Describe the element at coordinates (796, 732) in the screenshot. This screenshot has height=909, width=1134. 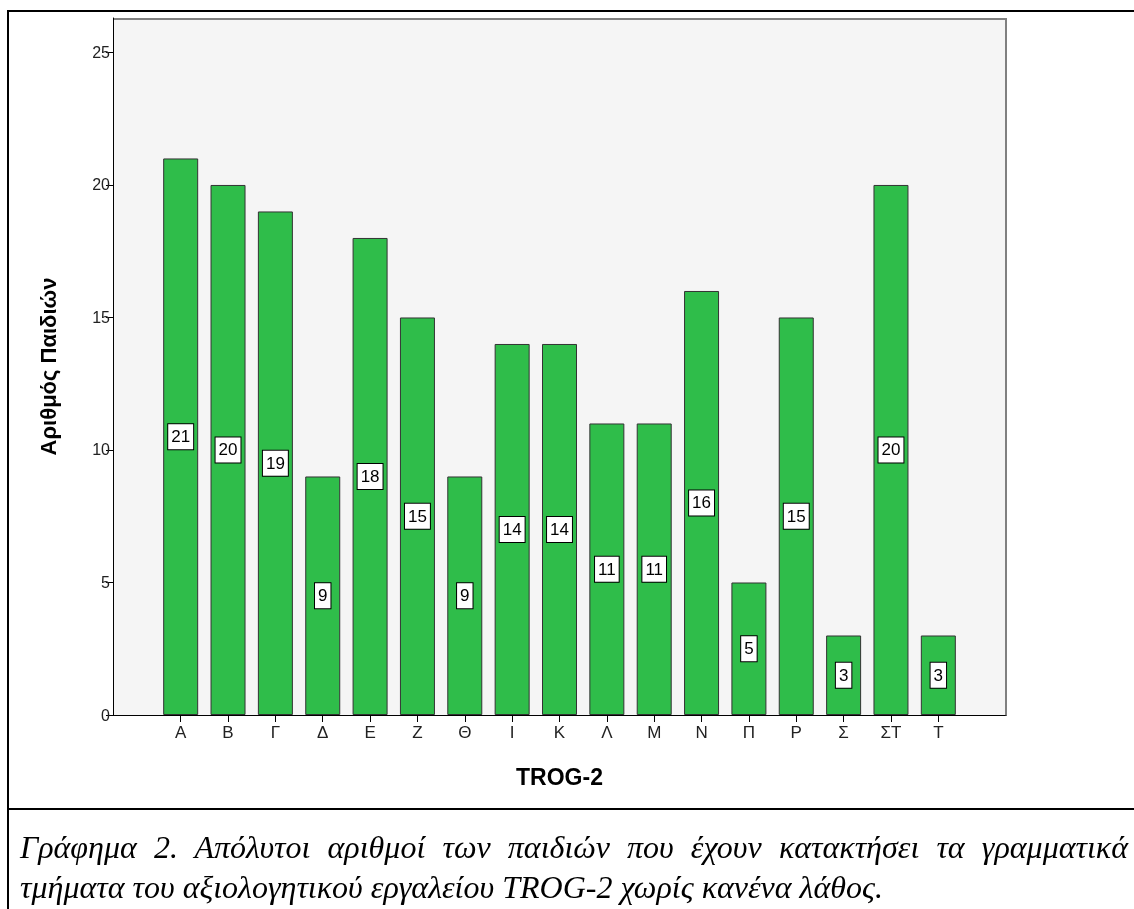
I see `x-tick-label: Ρ` at that location.